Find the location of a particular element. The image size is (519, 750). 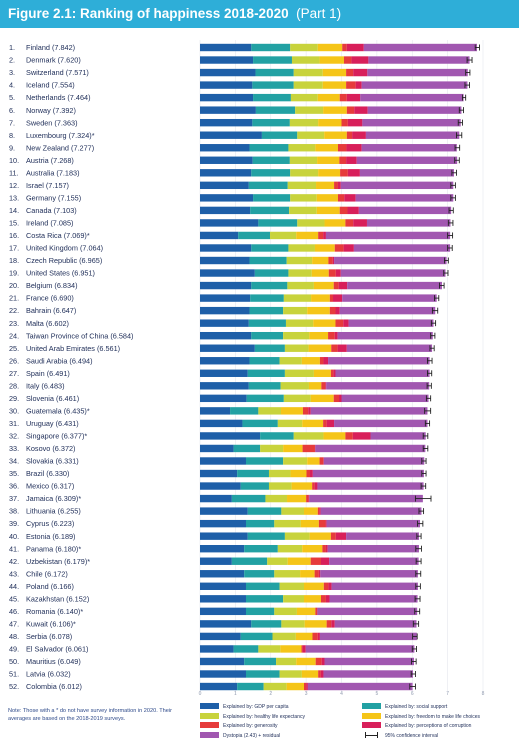

country-rank: 6. is located at coordinates (12, 110).